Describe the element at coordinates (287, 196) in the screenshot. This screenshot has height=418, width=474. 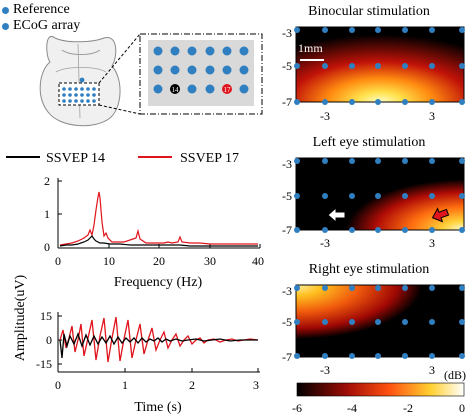
I see `h2-ytick-5: -5` at that location.